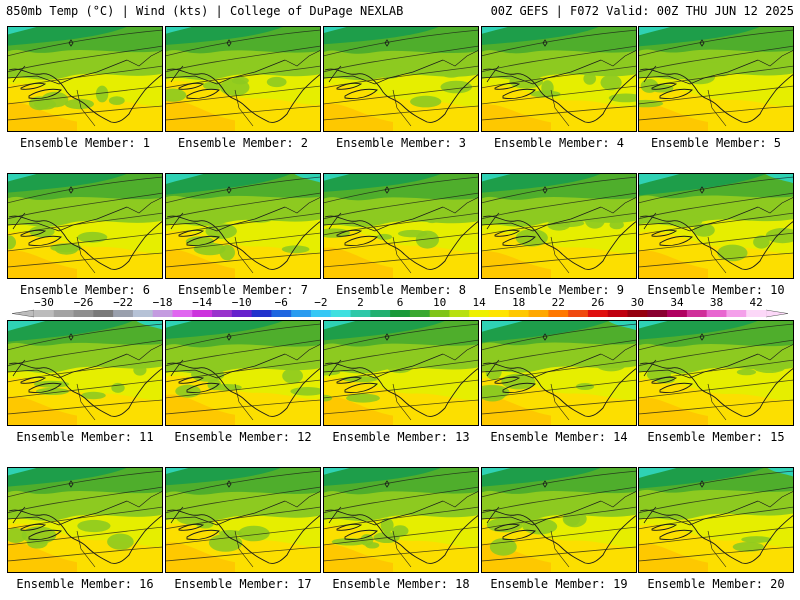 Image resolution: width=800 pixels, height=600 pixels. What do you see at coordinates (85, 143) in the screenshot?
I see `ensemble-member-label: Ensemble Member: 1` at bounding box center [85, 143].